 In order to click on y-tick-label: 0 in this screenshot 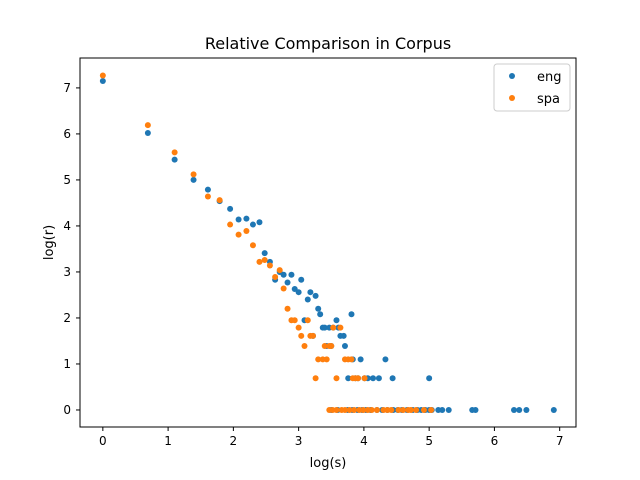, I will do `click(67, 410)`.